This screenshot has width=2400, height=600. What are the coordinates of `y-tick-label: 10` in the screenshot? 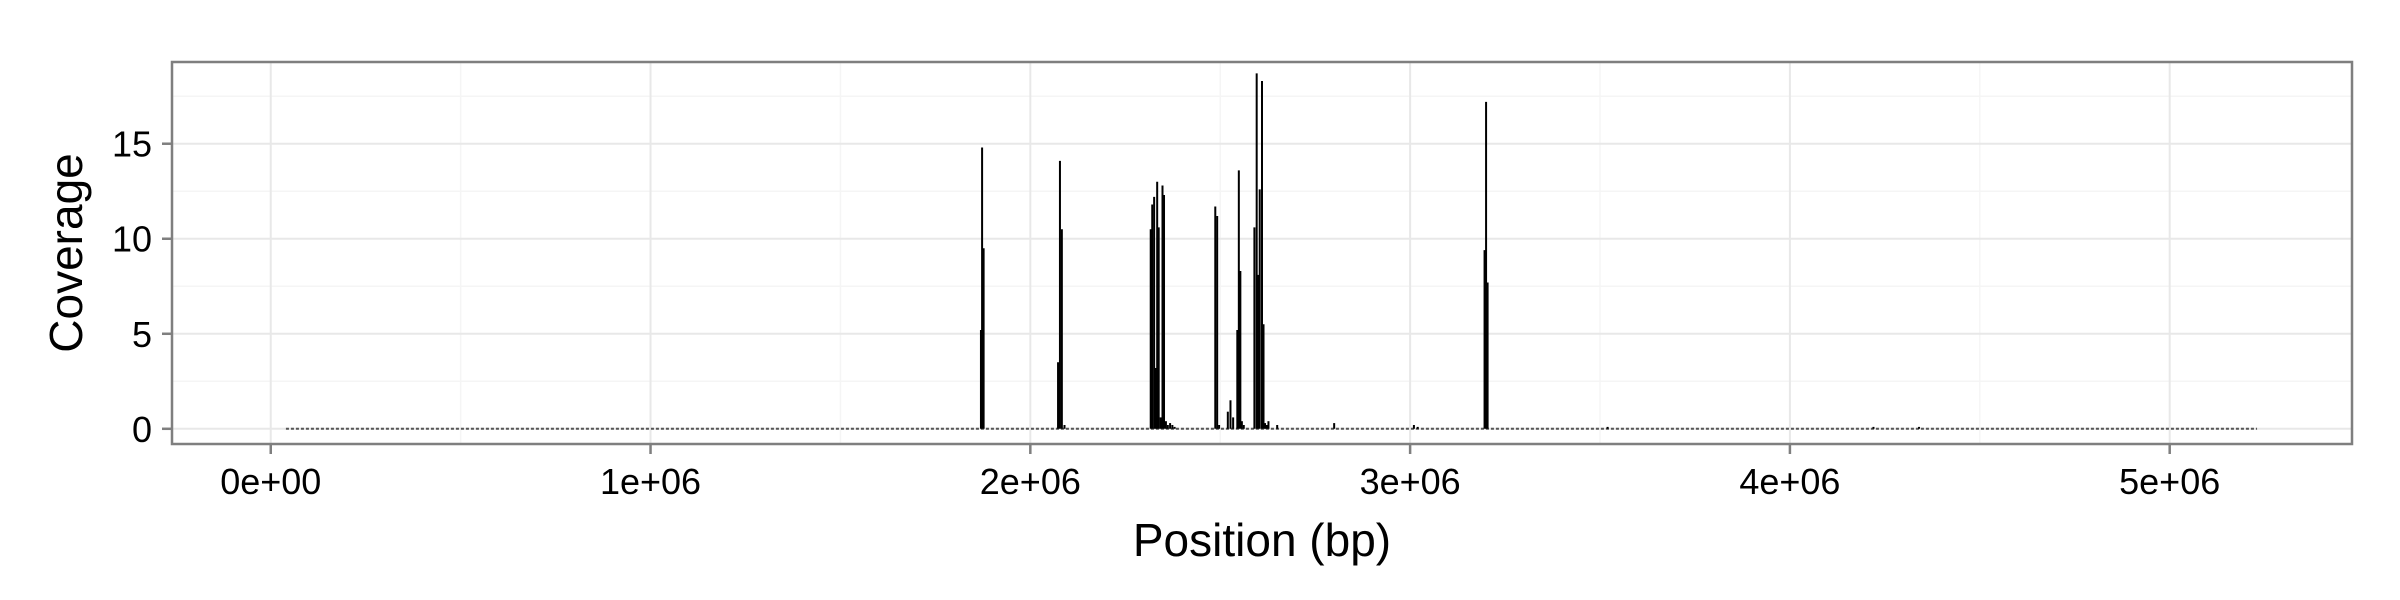 It's located at (132, 239).